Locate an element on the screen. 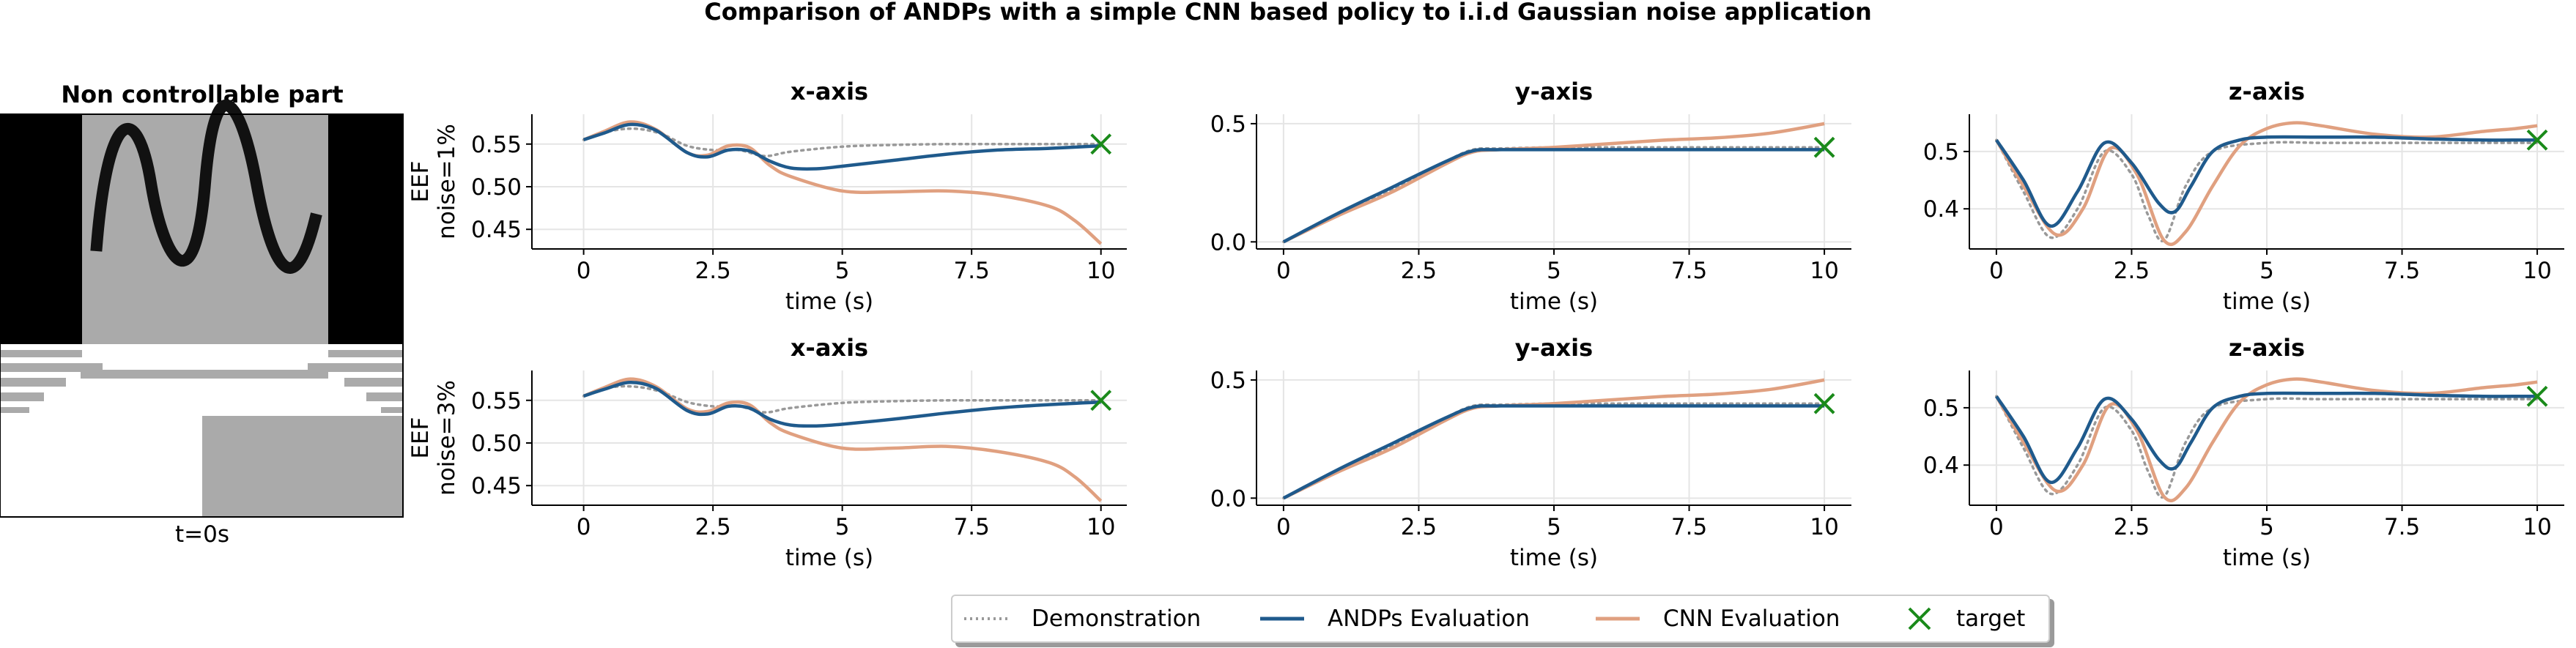 The image size is (2576, 648). chart-5: 0 2.5 5 7.5 10 0.0 0.5 y-axis time (s) is located at coordinates (1530, 452).